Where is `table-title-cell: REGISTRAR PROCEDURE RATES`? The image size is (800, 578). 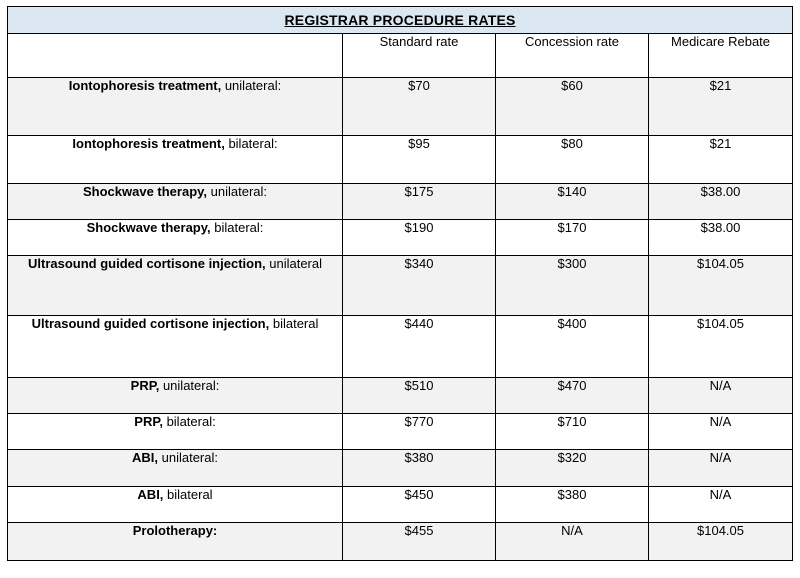 table-title-cell: REGISTRAR PROCEDURE RATES is located at coordinates (400, 20).